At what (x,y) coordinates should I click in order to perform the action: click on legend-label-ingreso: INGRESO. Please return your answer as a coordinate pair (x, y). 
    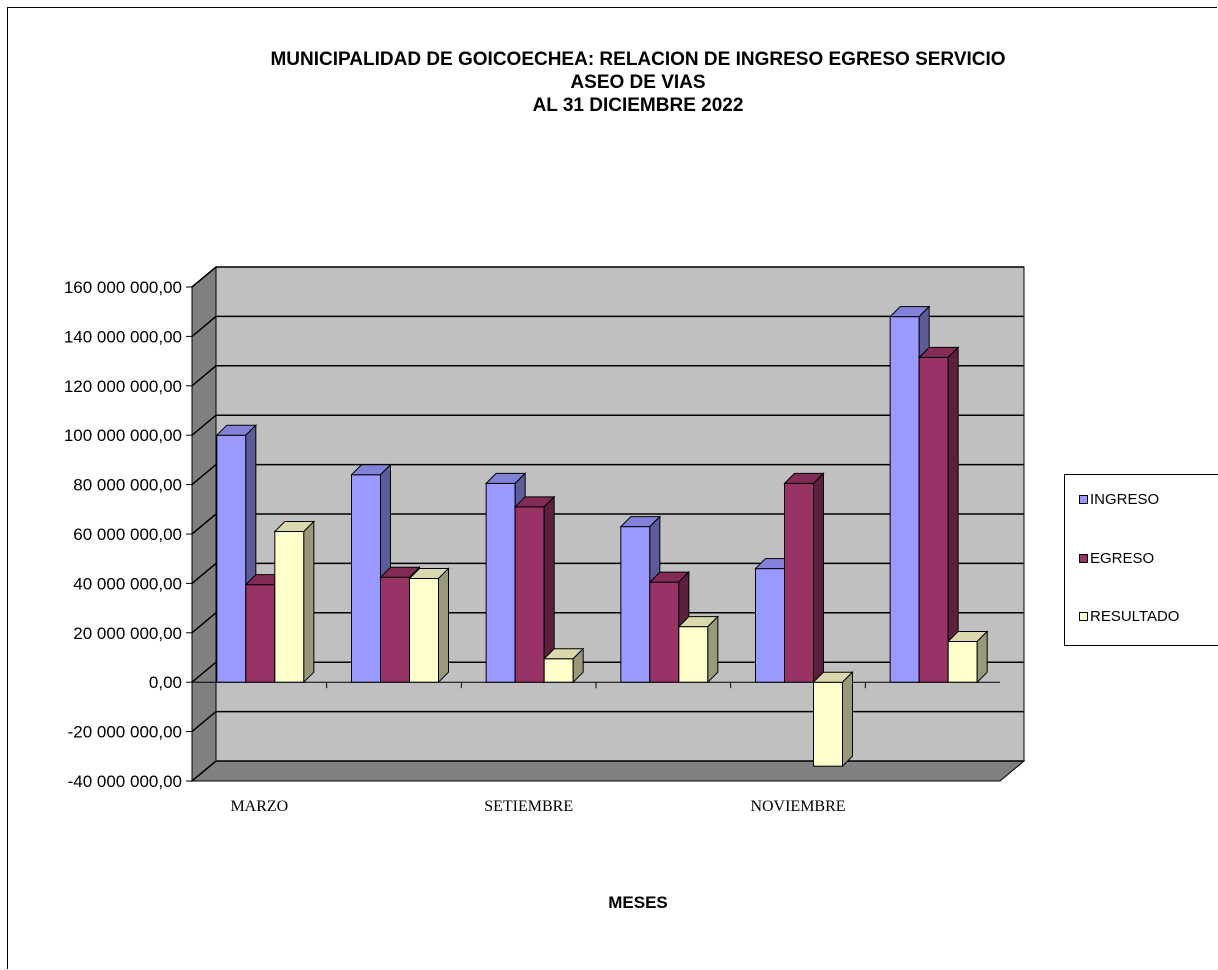
    Looking at the image, I should click on (1125, 499).